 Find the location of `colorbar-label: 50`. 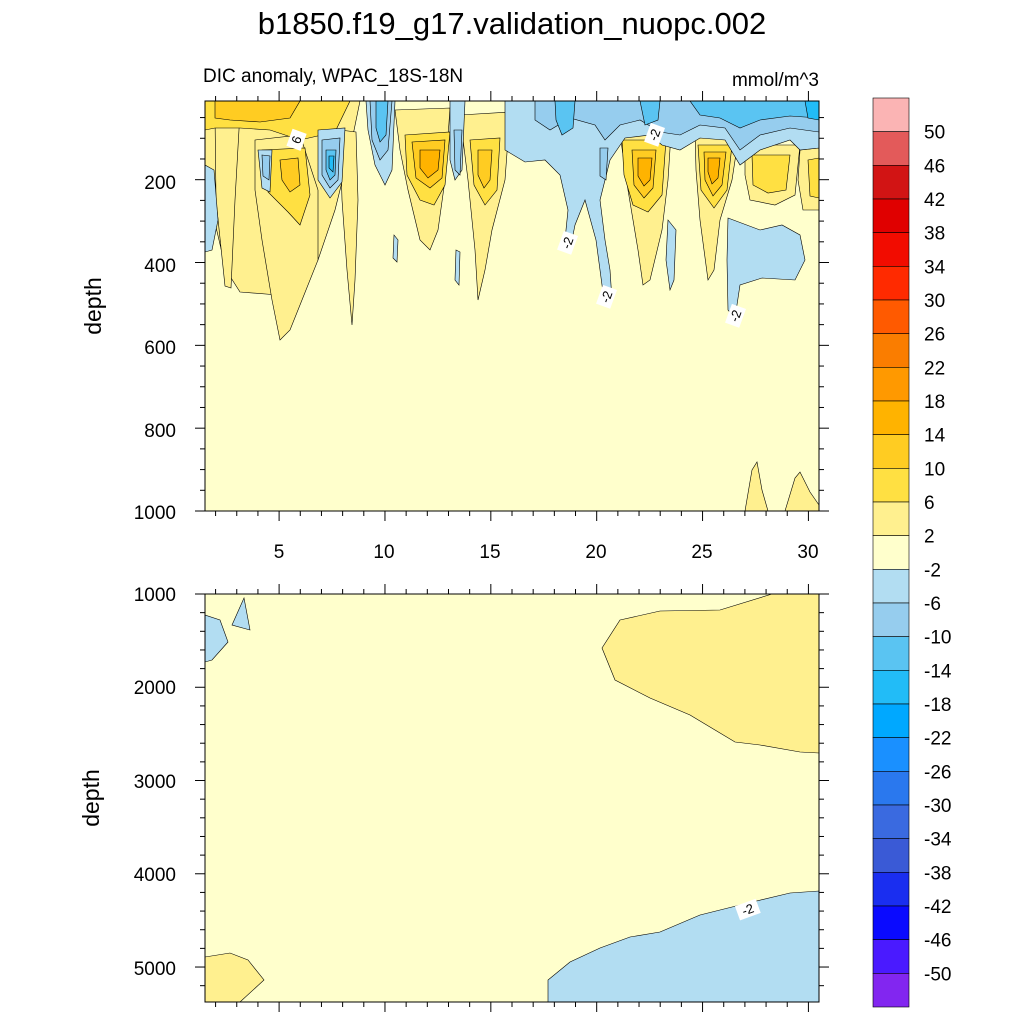

colorbar-label: 50 is located at coordinates (934, 133).